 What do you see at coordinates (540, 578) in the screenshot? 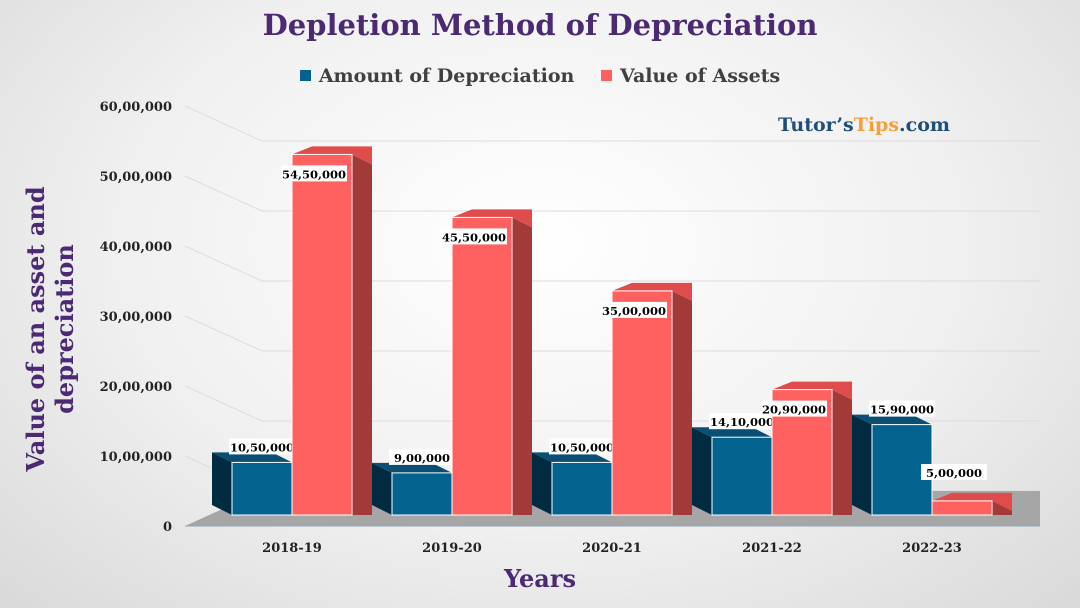
I see `x-axis-label: Years` at bounding box center [540, 578].